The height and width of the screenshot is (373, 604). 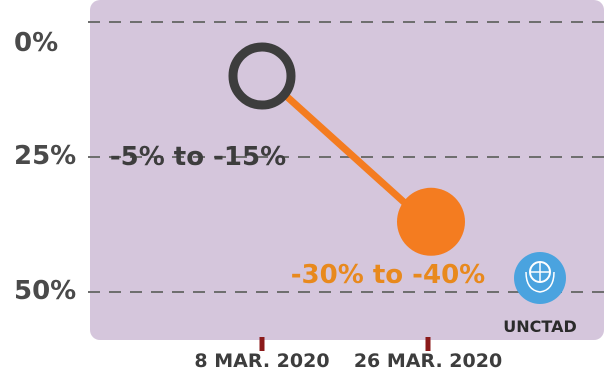 I want to click on y-tick-label: 50%, so click(x=45, y=291).